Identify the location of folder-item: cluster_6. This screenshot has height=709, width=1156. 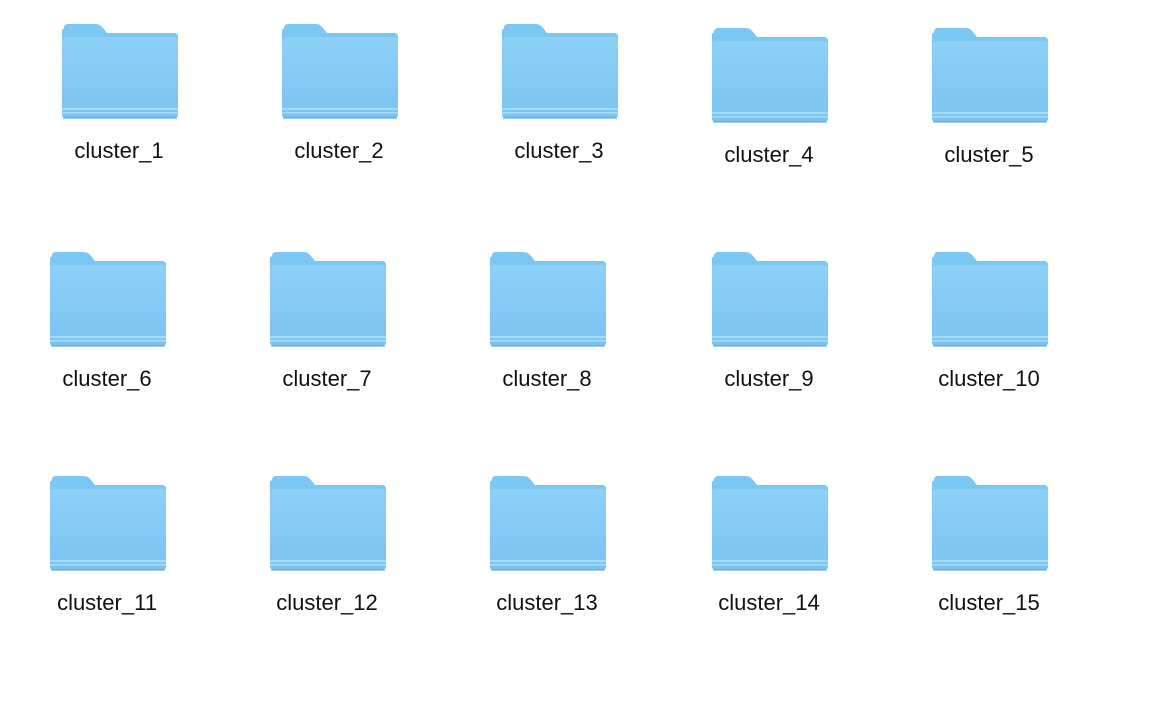
(107, 318).